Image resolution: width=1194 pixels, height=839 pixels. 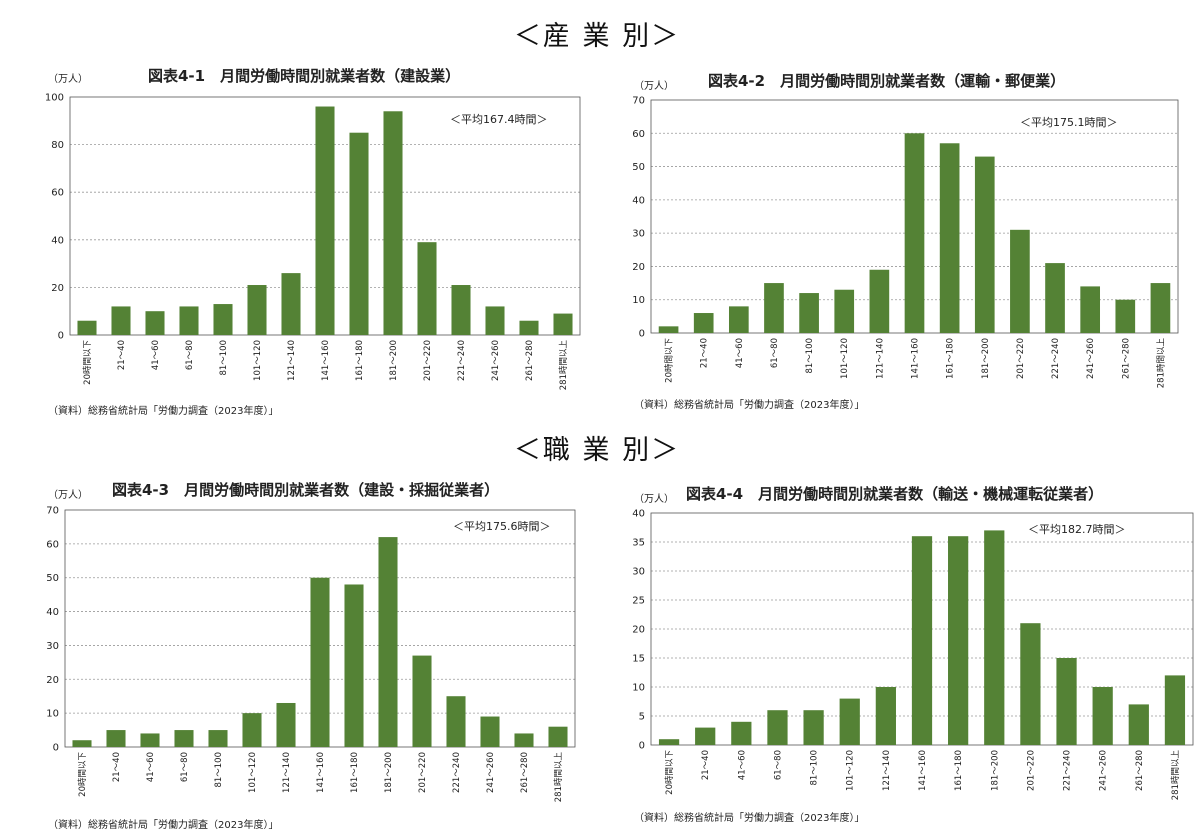 I want to click on chart-title: 図表4-1 月間労働時間別就業者数（建設業）, so click(x=304, y=76).